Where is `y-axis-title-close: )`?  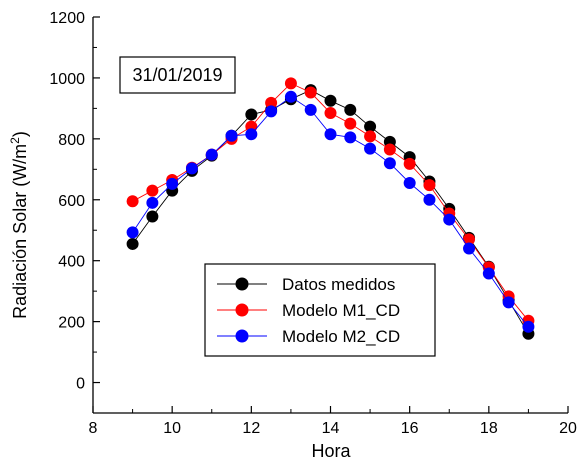 y-axis-title-close: ) is located at coordinates (20, 134).